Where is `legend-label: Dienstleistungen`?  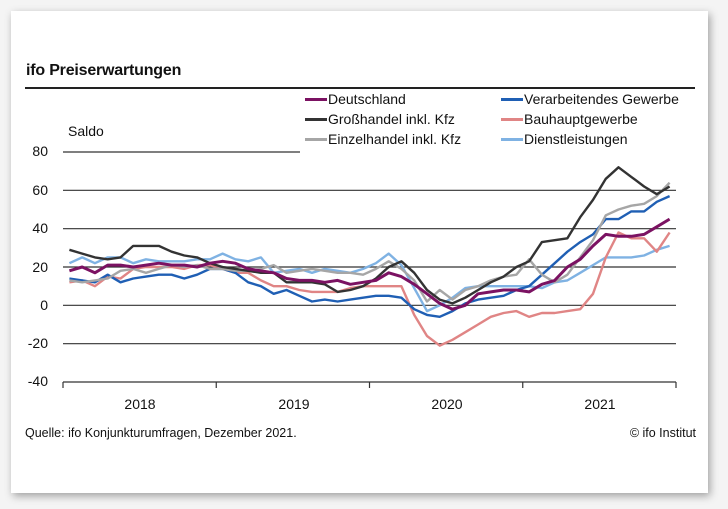
legend-label: Dienstleistungen is located at coordinates (576, 139).